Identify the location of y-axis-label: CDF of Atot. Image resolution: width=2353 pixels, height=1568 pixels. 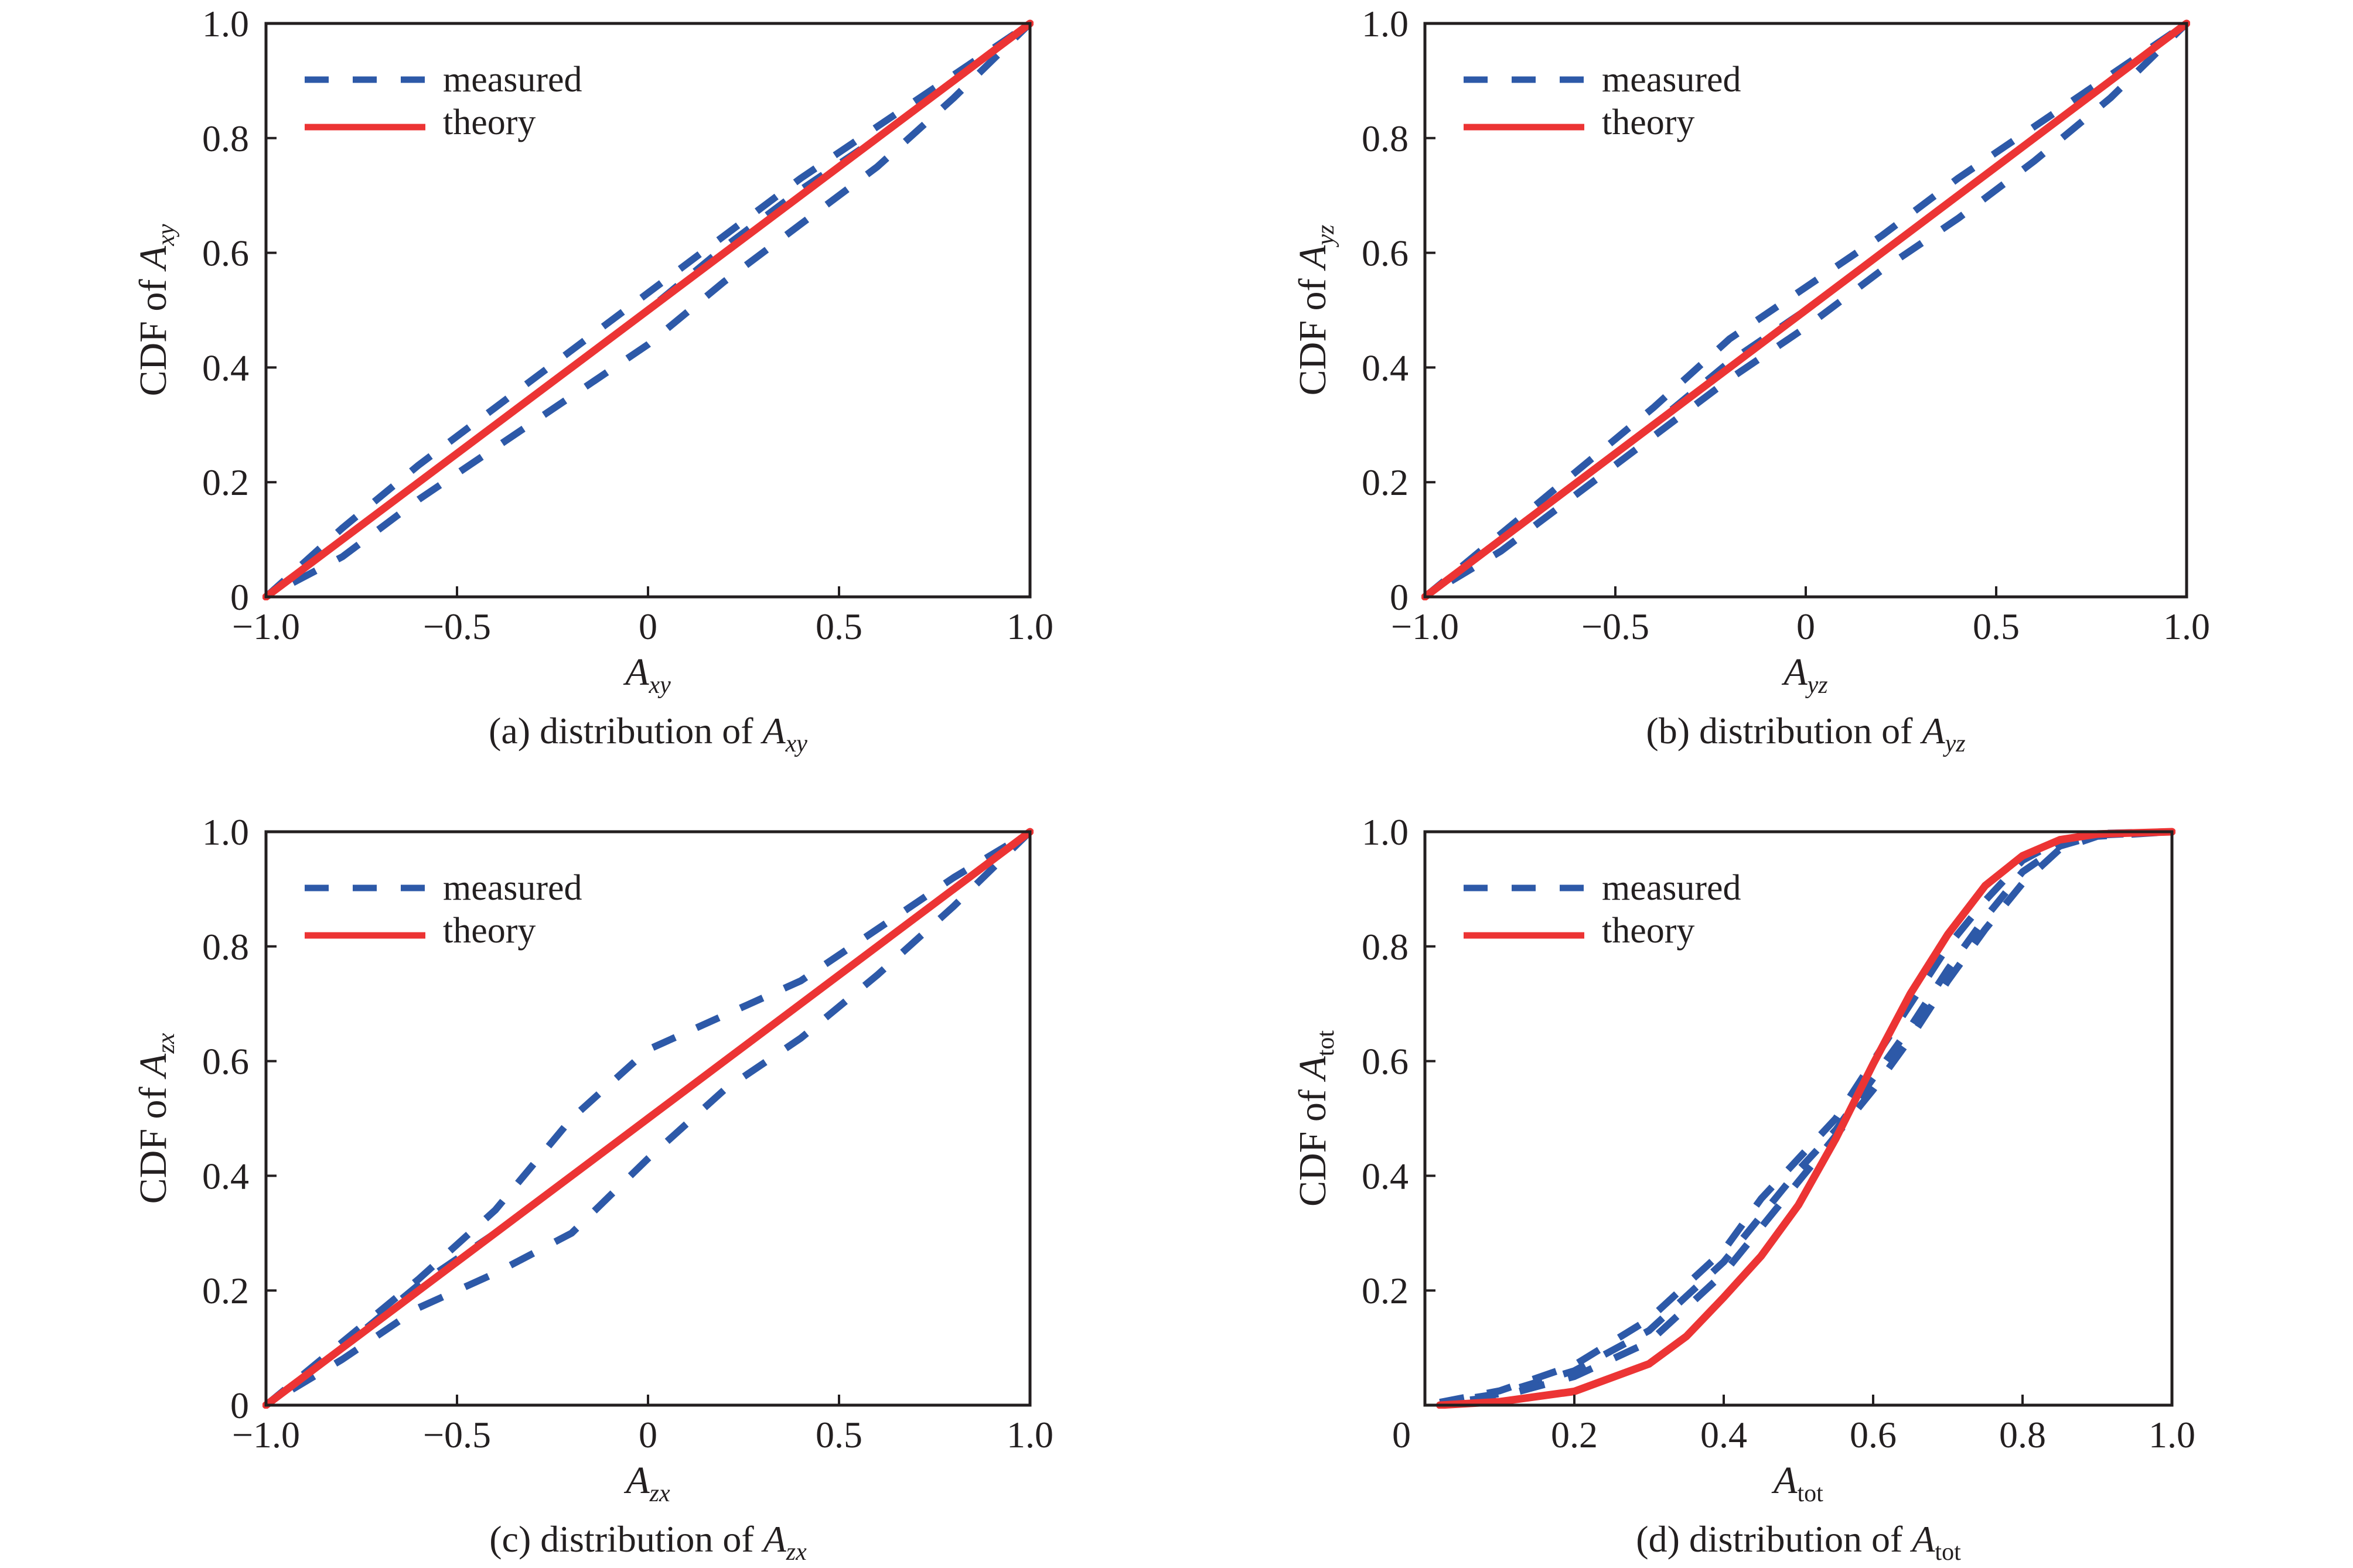
(1315, 1118).